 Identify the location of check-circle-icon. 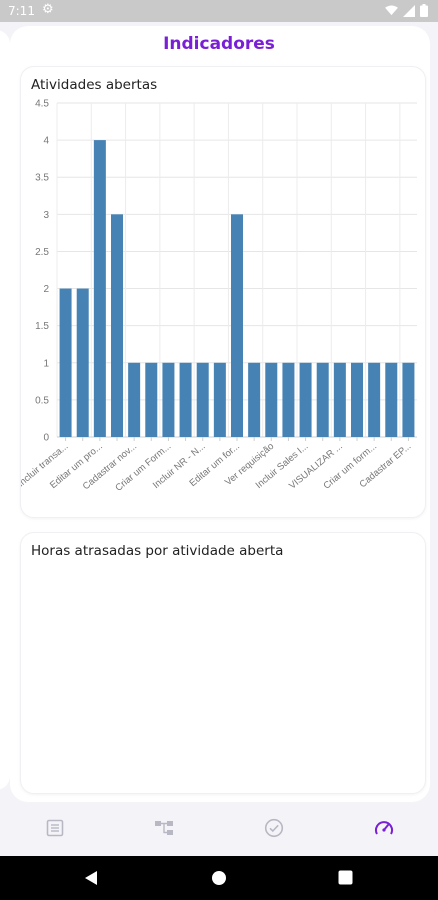
(274, 828).